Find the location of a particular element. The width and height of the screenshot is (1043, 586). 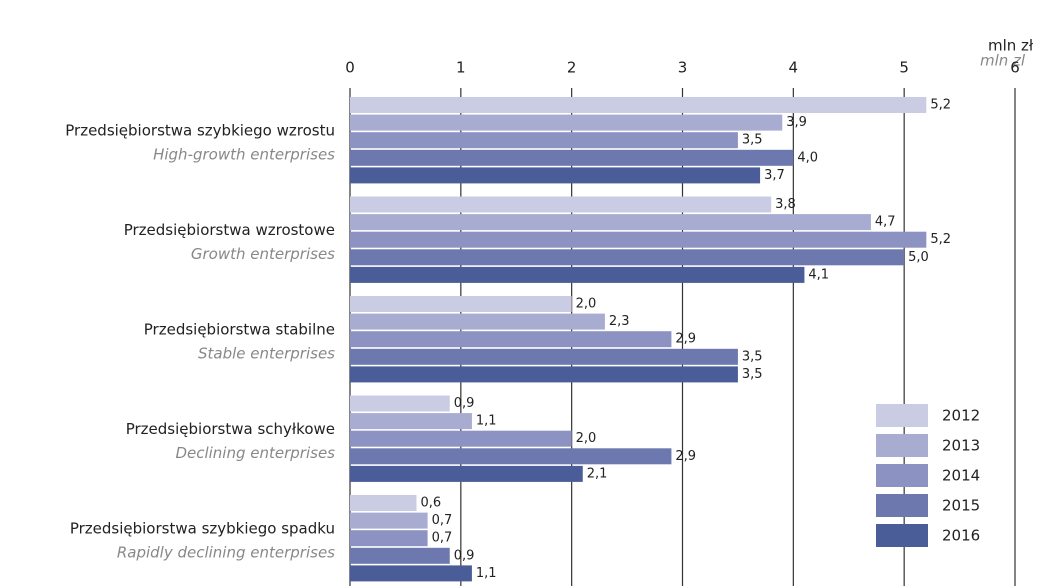

value-label: 2,1 is located at coordinates (597, 473).